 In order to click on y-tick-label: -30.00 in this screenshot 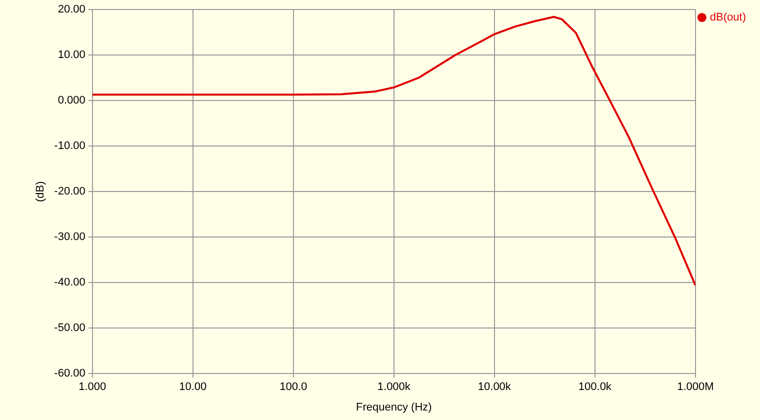, I will do `click(70, 237)`.